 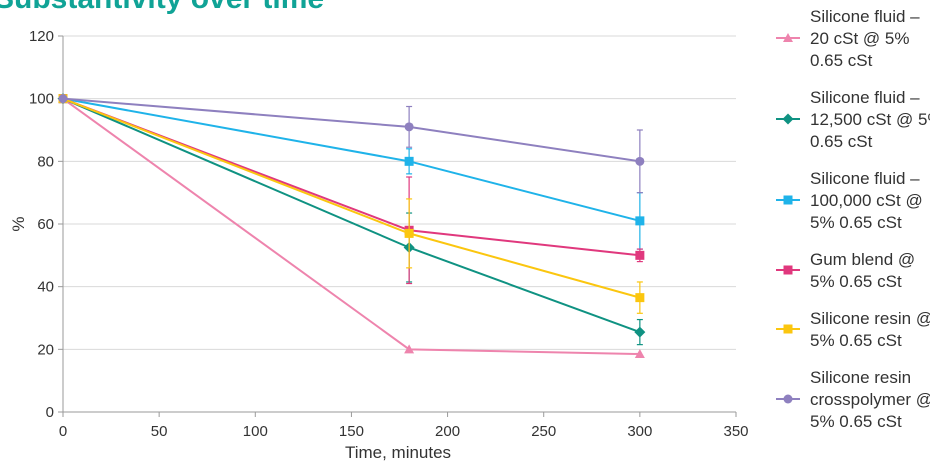 What do you see at coordinates (50, 412) in the screenshot?
I see `y-tick-label: 0` at bounding box center [50, 412].